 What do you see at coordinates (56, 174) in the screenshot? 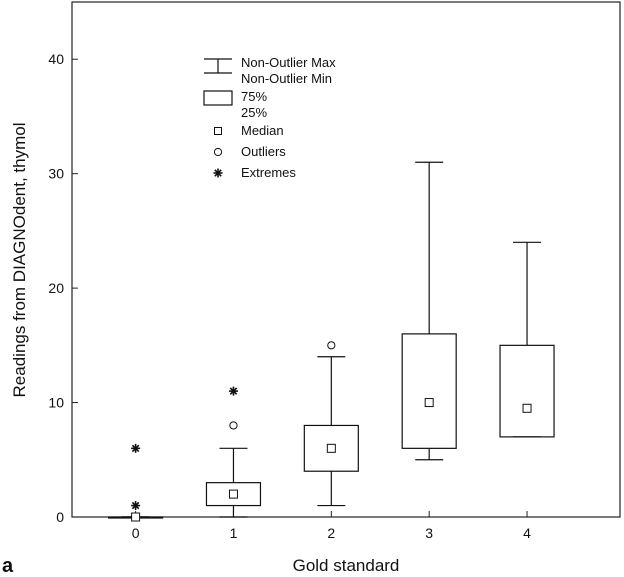
I see `y-tick-label: 30` at bounding box center [56, 174].